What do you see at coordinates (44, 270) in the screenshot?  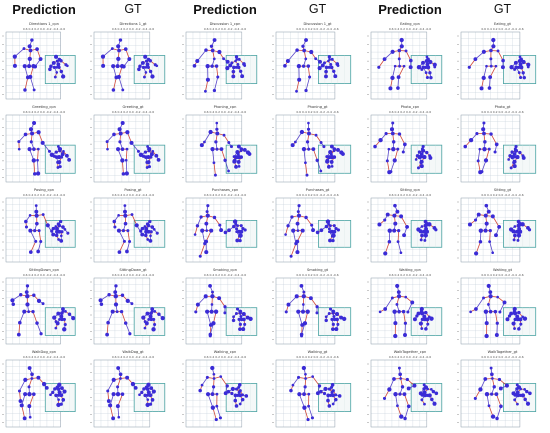 I see `panel-title: SittingDown_cpn` at bounding box center [44, 270].